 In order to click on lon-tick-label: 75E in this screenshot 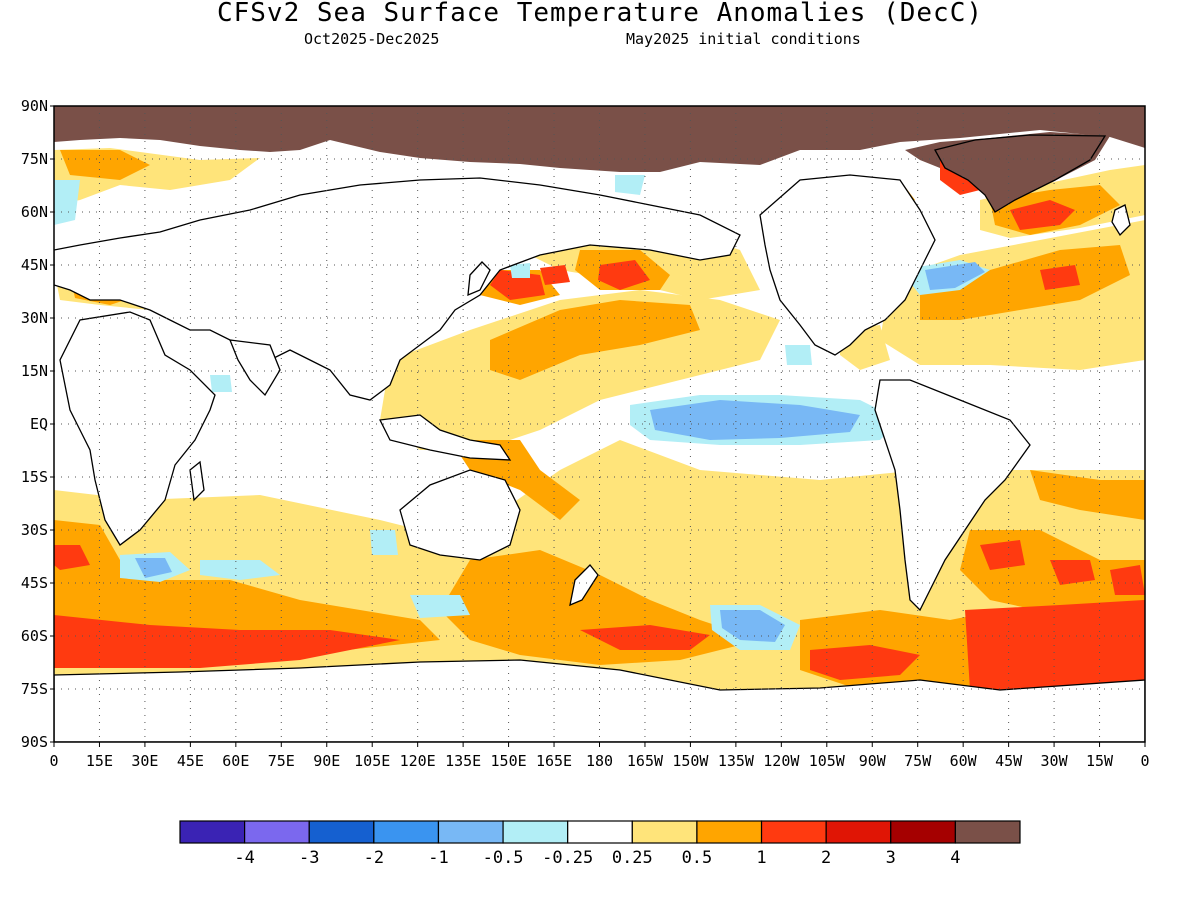, I will do `click(281, 761)`.